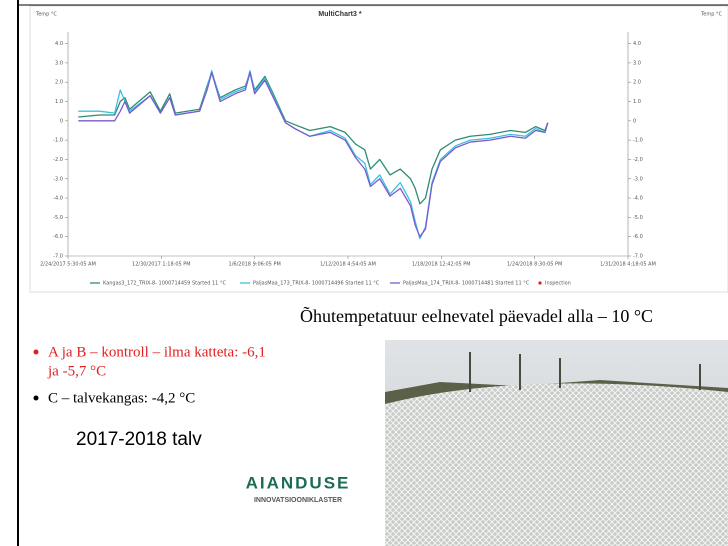 The width and height of the screenshot is (728, 546). What do you see at coordinates (58, 199) in the screenshot?
I see `y-tick-label: -4.0` at bounding box center [58, 199].